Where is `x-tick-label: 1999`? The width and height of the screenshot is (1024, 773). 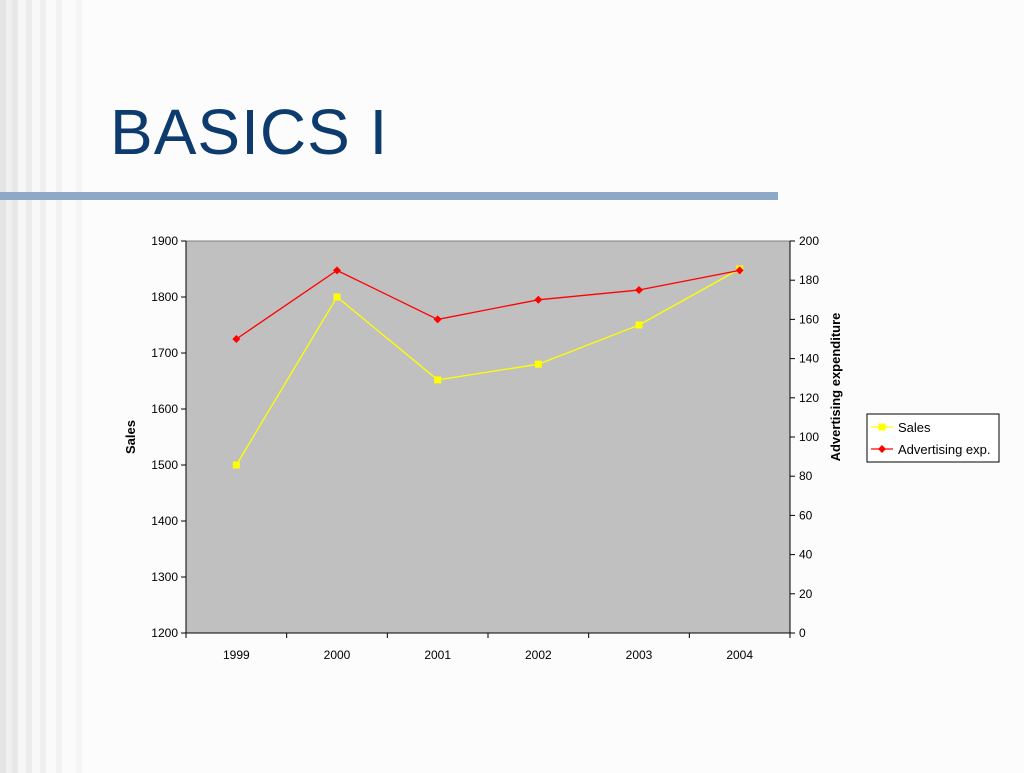 x-tick-label: 1999 is located at coordinates (236, 655).